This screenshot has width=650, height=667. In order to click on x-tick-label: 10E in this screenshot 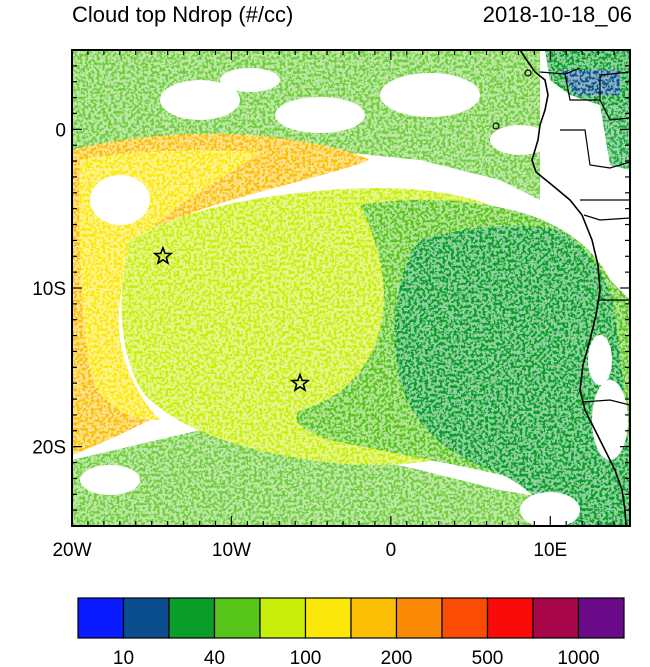, I will do `click(550, 550)`.